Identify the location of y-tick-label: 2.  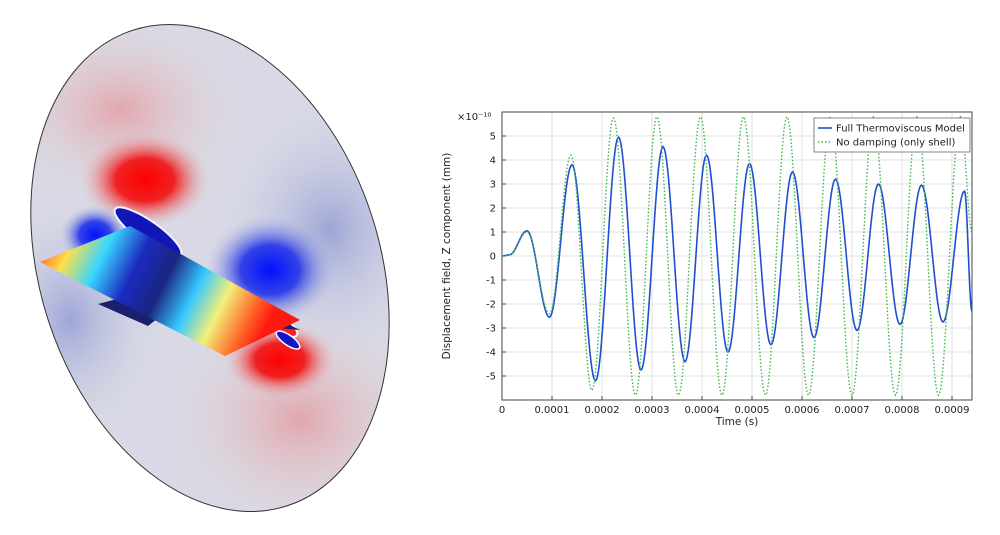
(493, 209).